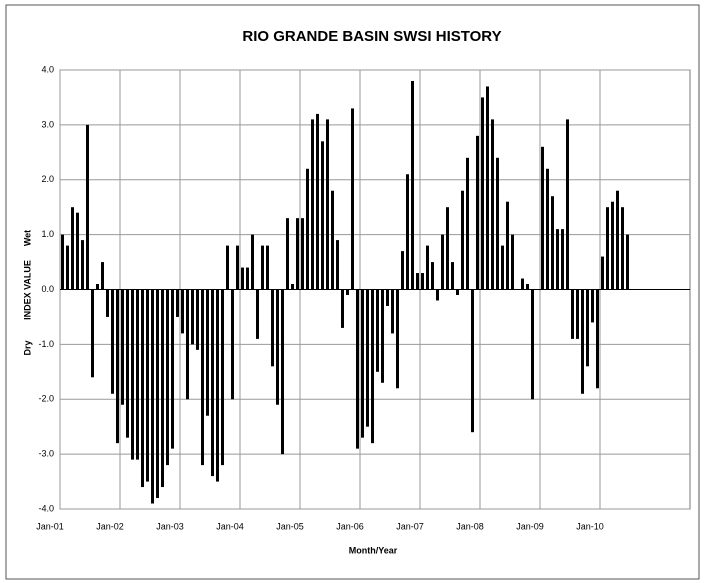 The image size is (706, 583). What do you see at coordinates (110, 526) in the screenshot?
I see `x-tick-label: Jan-02` at bounding box center [110, 526].